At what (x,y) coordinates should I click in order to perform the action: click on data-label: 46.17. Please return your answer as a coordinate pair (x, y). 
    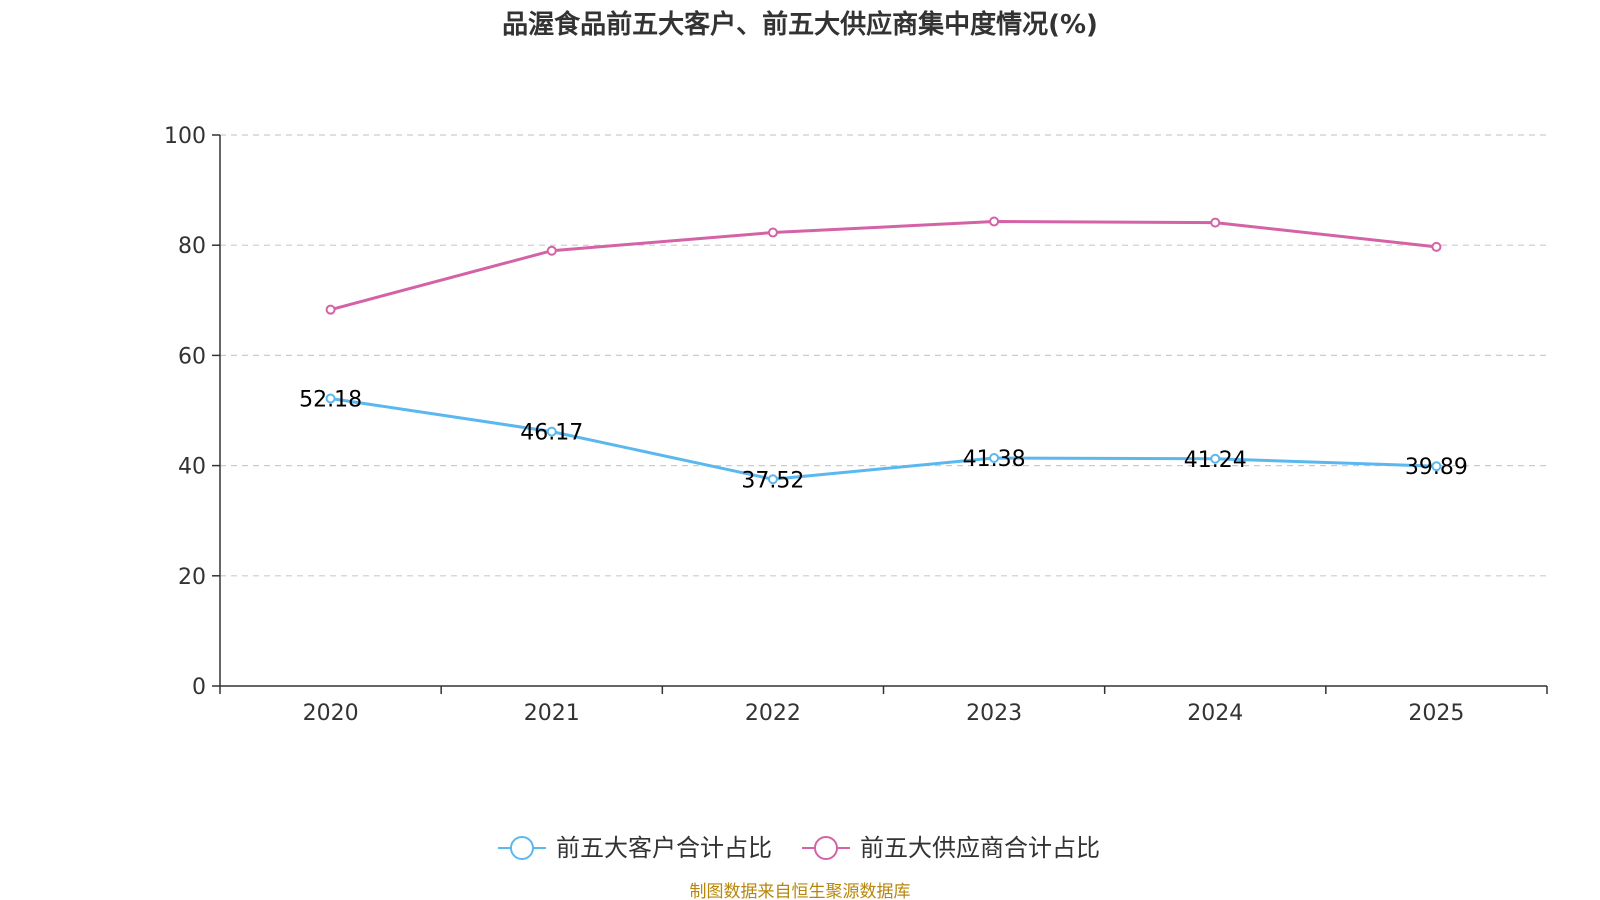
    Looking at the image, I should click on (551, 433).